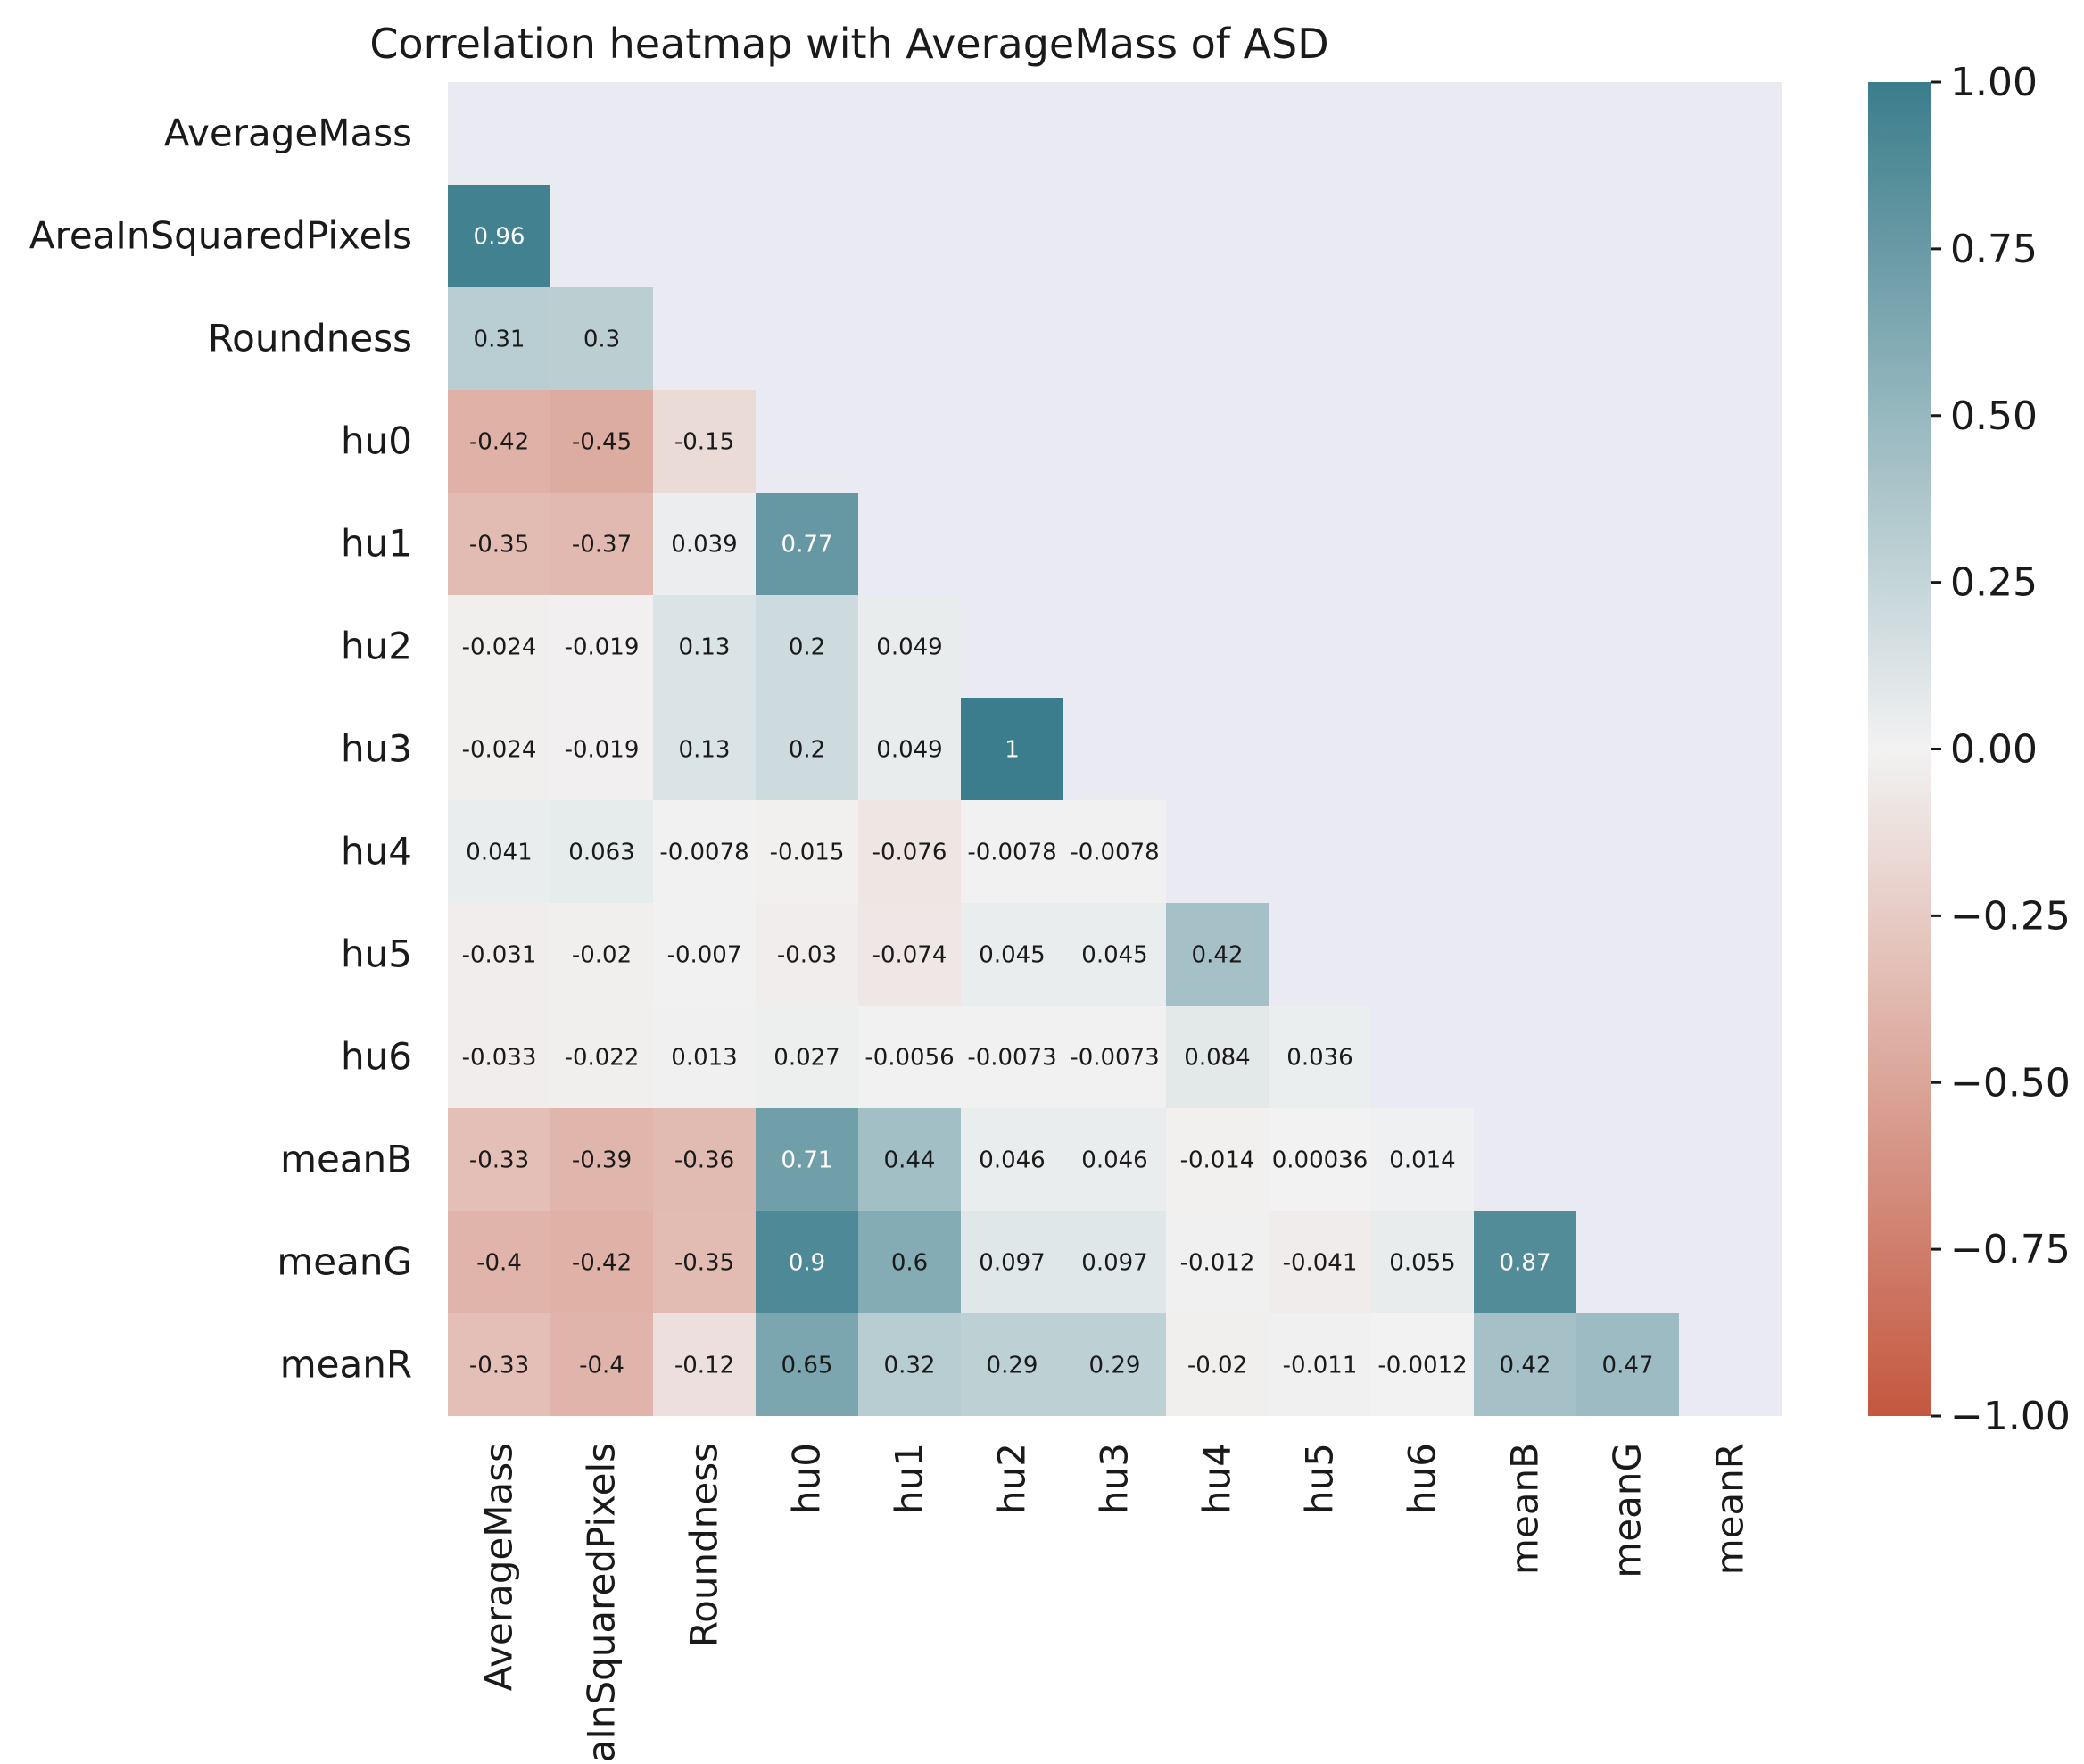  I want to click on cell-value-label: 0.44, so click(910, 1160).